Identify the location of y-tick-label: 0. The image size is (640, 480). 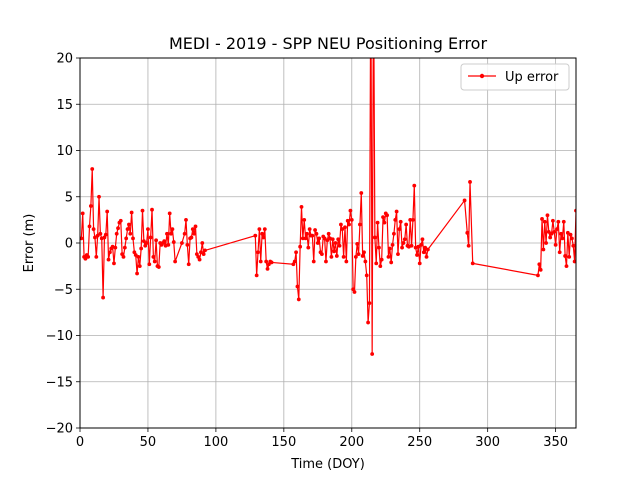
(69, 244).